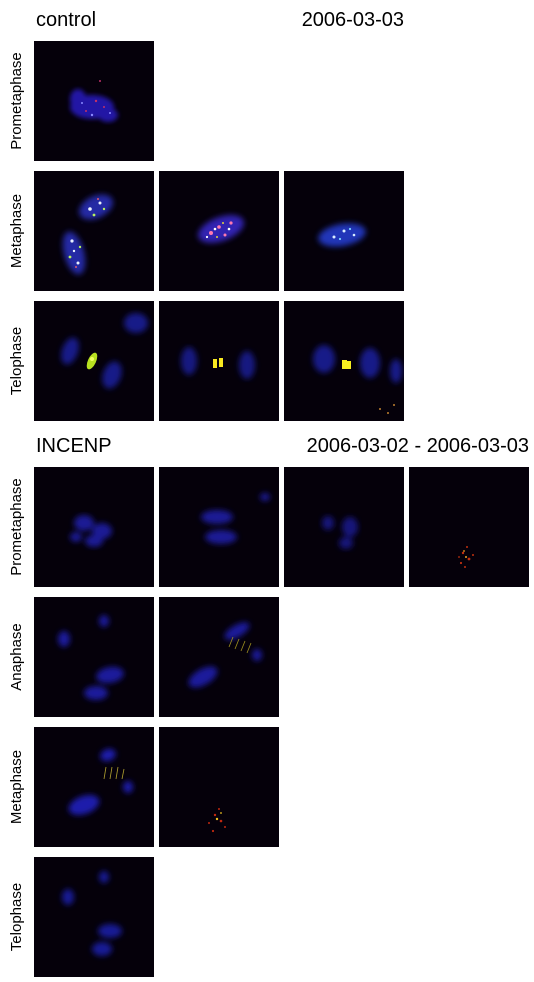  Describe the element at coordinates (16, 787) in the screenshot. I see `row-label-incenp-metaphase: Metaphase` at that location.